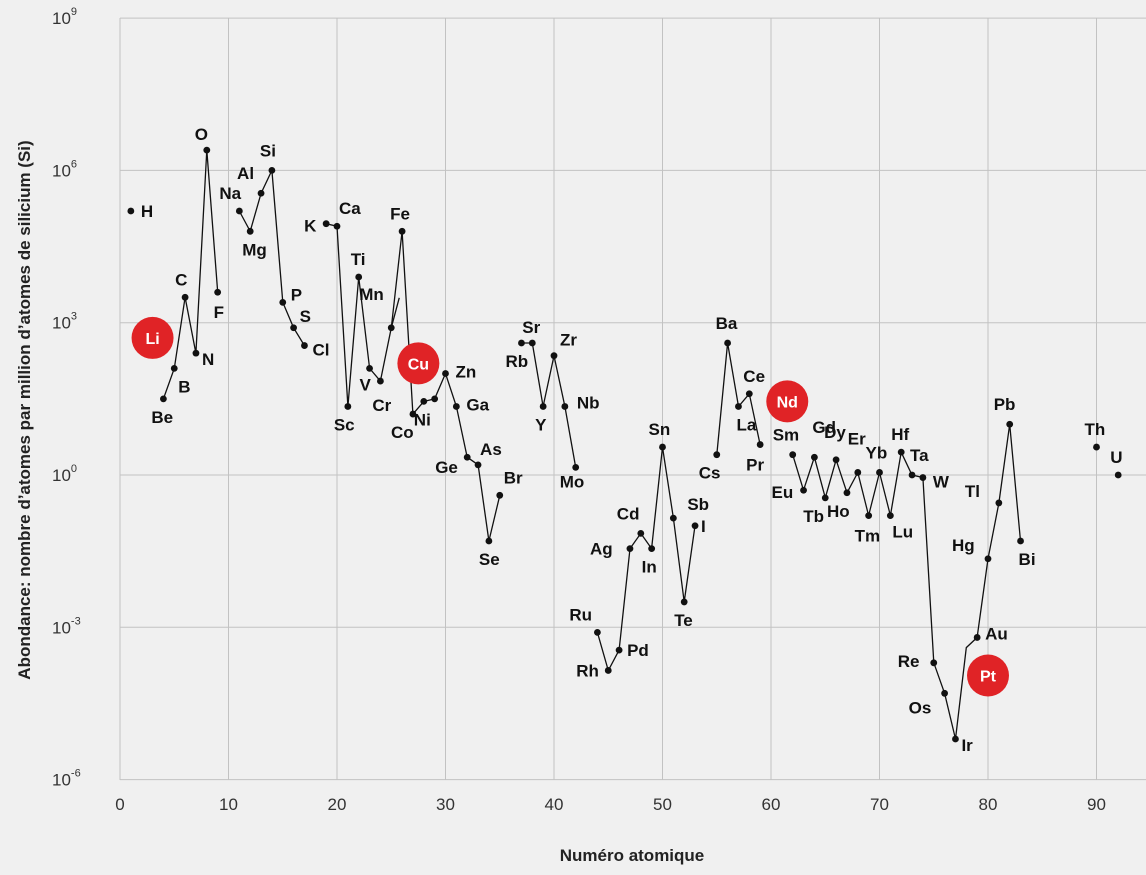 This screenshot has width=1146, height=875. What do you see at coordinates (1027, 559) in the screenshot?
I see `element-label-bi: Bi` at bounding box center [1027, 559].